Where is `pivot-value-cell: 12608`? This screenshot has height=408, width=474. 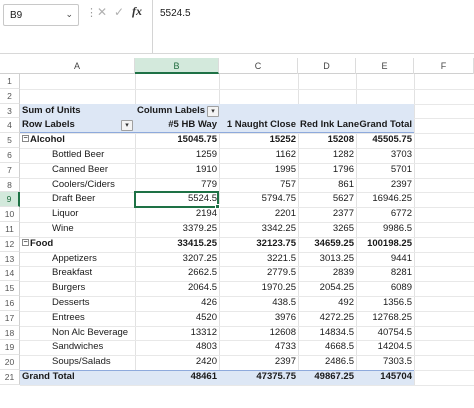 pivot-value-cell: 12608 is located at coordinates (258, 333).